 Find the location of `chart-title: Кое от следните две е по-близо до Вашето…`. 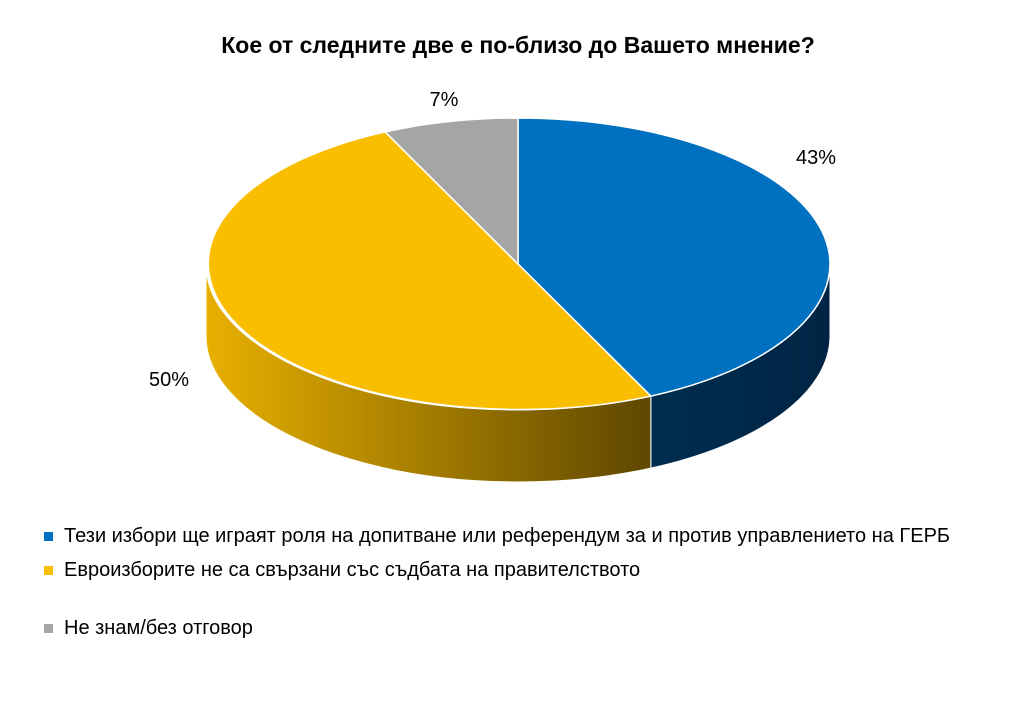

chart-title: Кое от следните две е по-близо до Вашето… is located at coordinates (518, 45).